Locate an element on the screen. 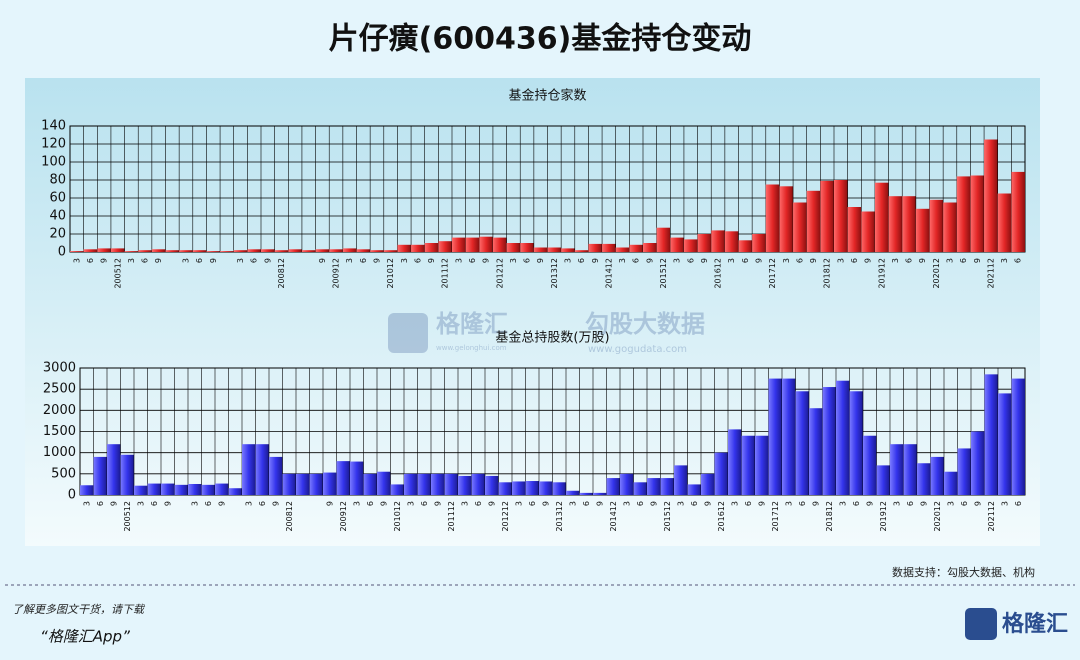  x-tick-label: 201112 is located at coordinates (451, 516).